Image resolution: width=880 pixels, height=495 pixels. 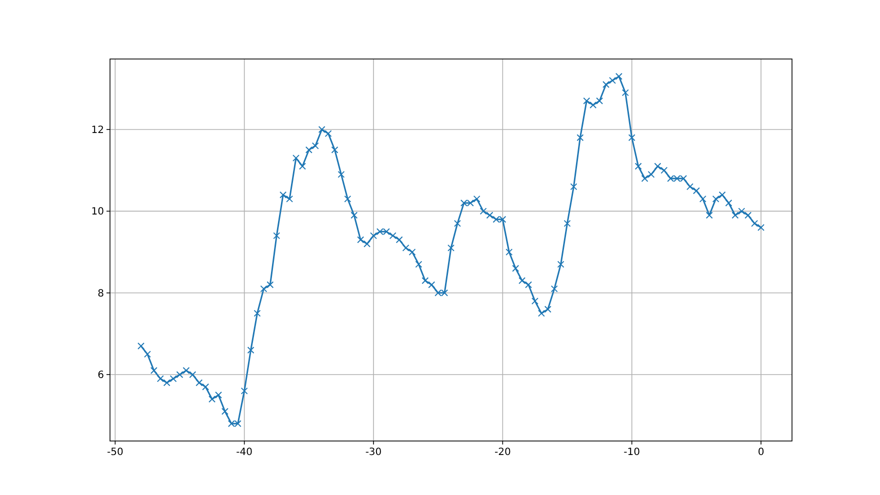 What do you see at coordinates (101, 376) in the screenshot?
I see `y-tick-label: 6` at bounding box center [101, 376].